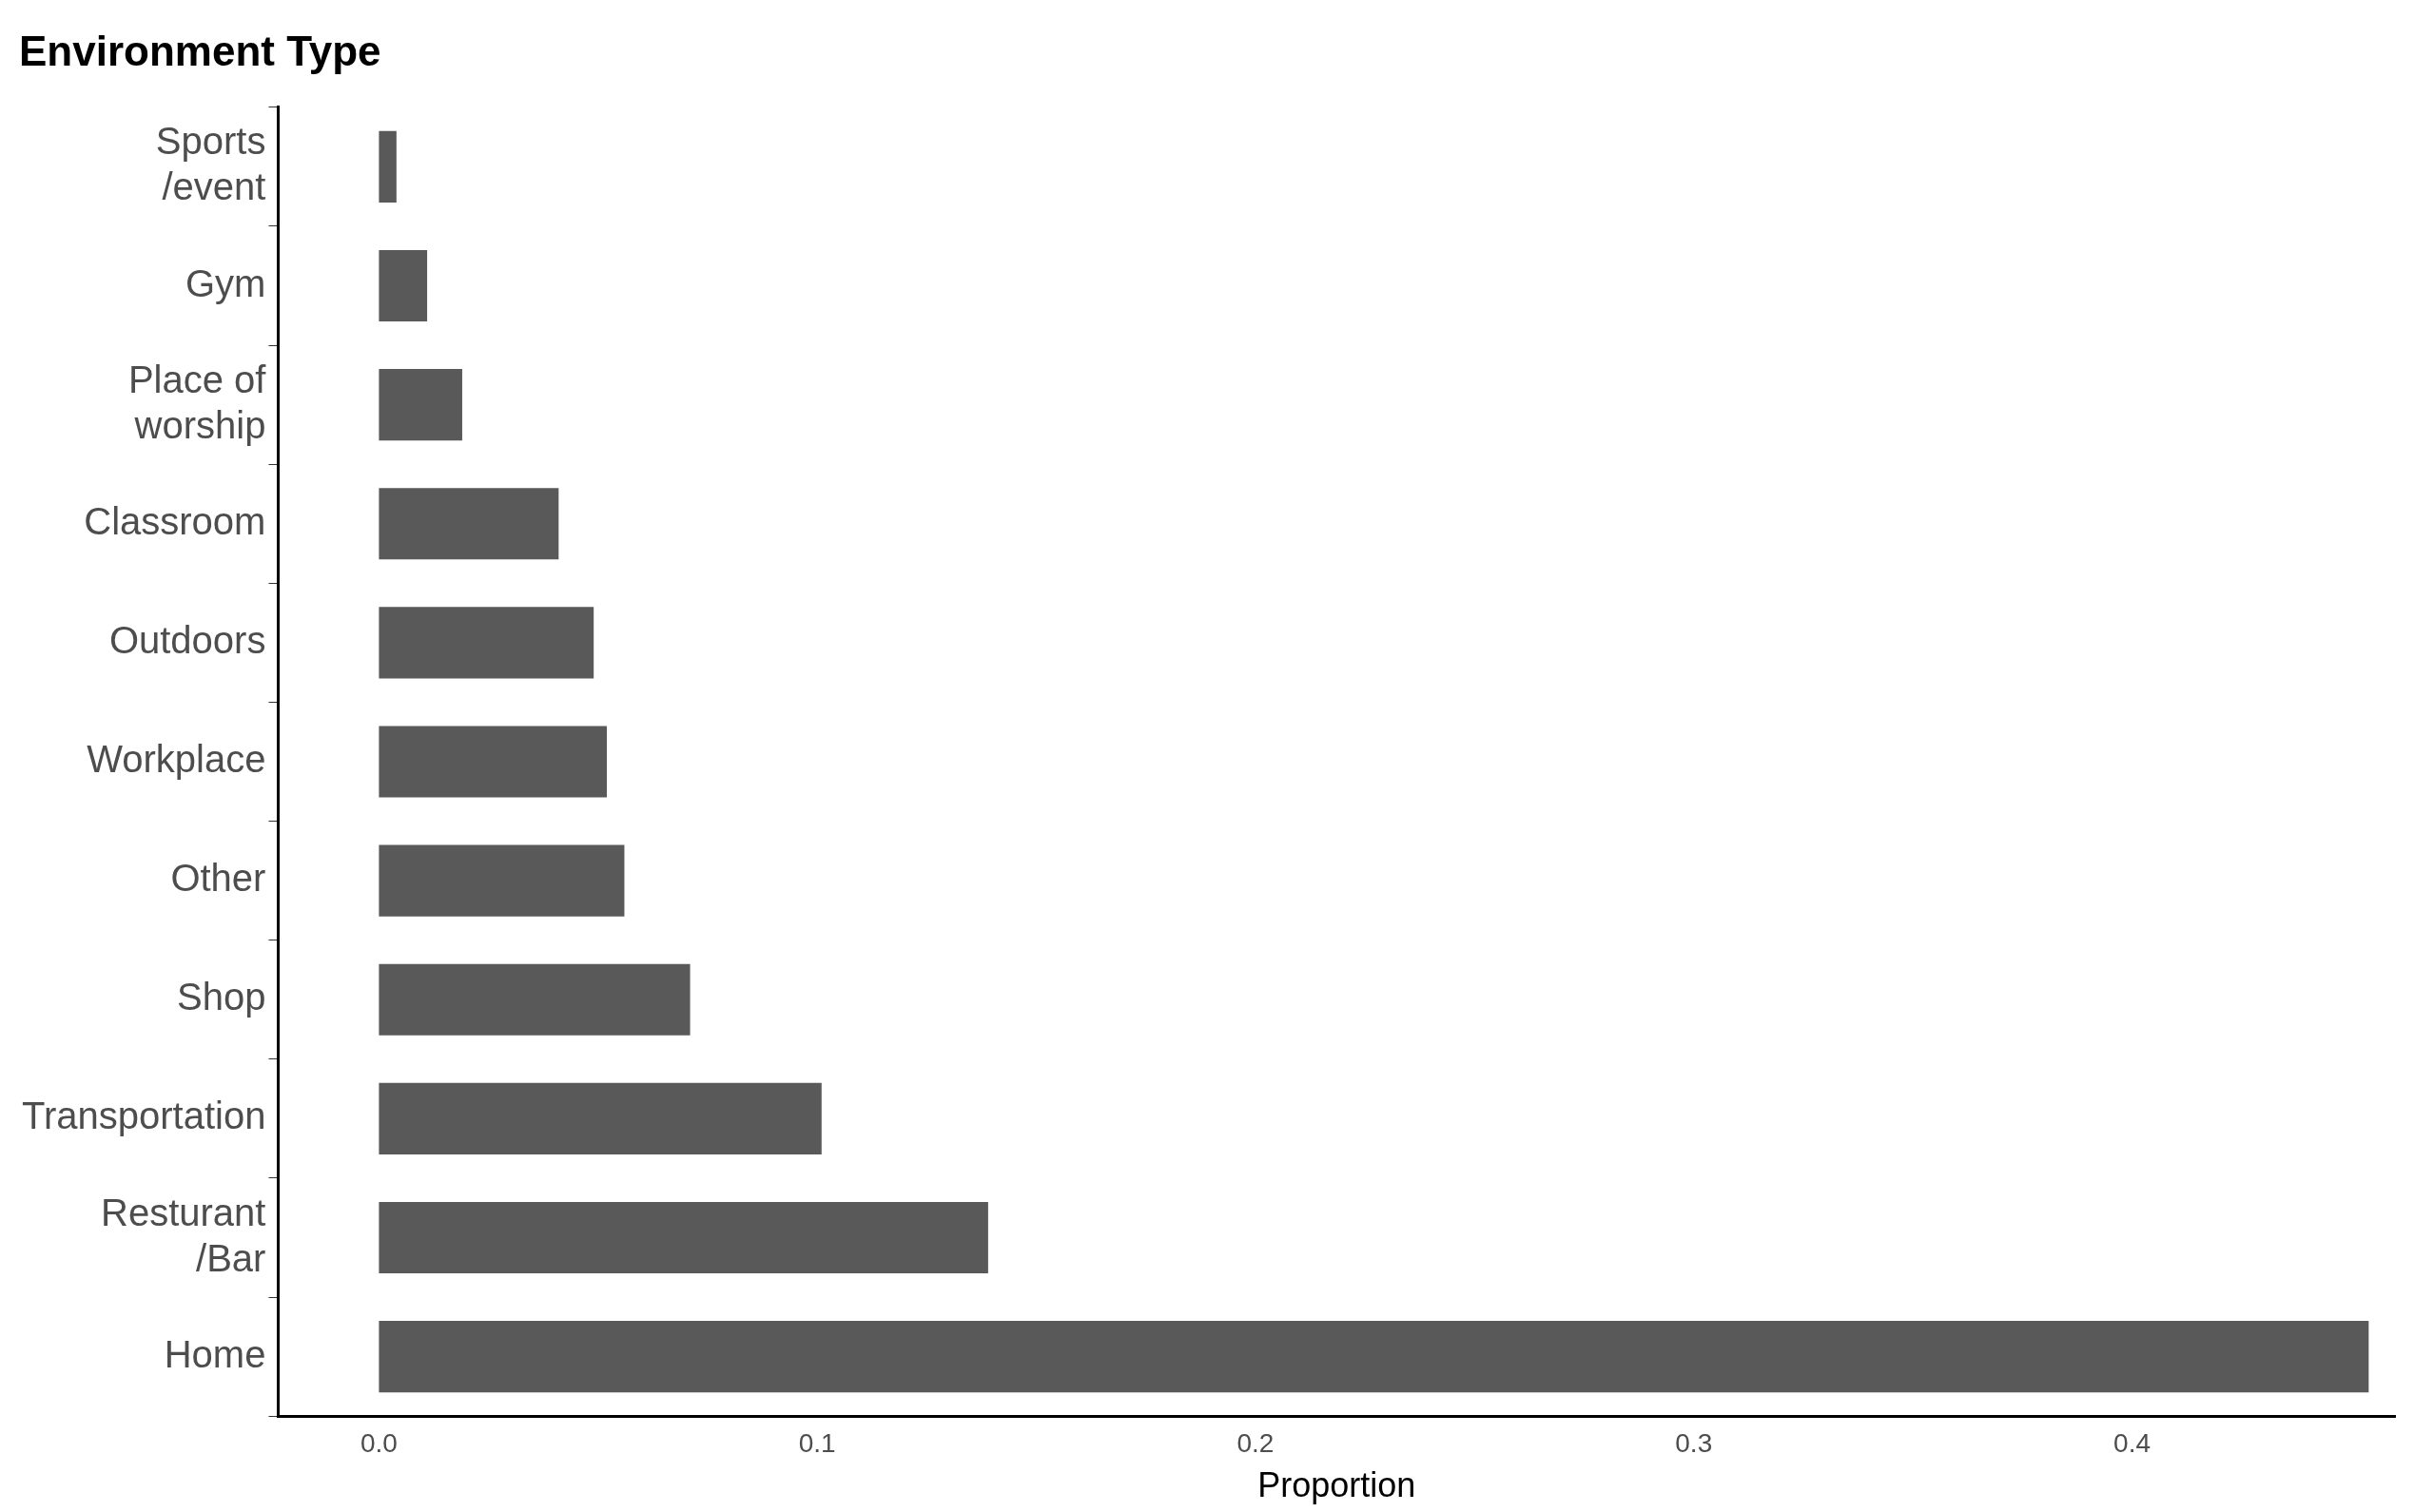 This screenshot has width=2414, height=1512. What do you see at coordinates (197, 402) in the screenshot?
I see `y-tick-label: Place of worship` at bounding box center [197, 402].